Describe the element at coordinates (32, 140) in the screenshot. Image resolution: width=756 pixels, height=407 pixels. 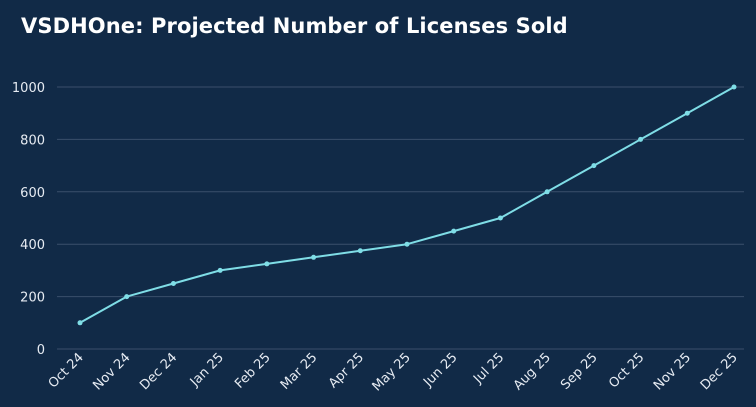
I see `y-tick-label: 800` at that location.